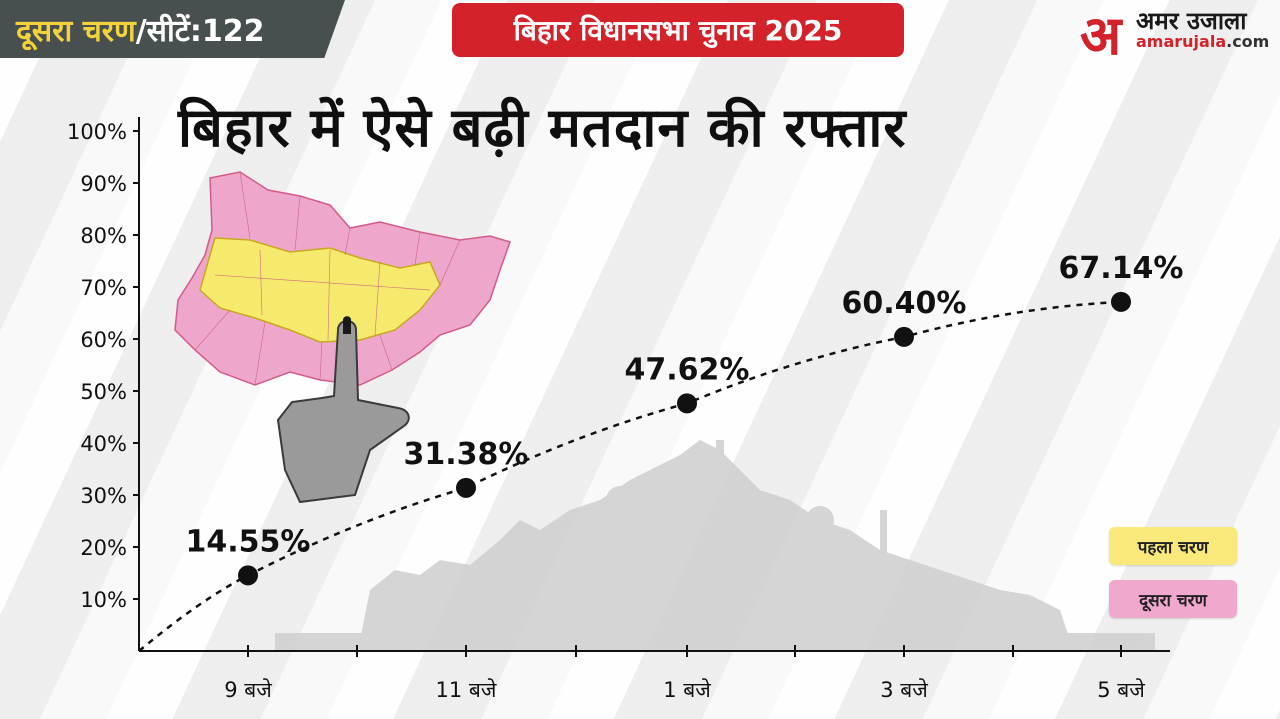 The image size is (1280, 719). Describe the element at coordinates (904, 690) in the screenshot. I see `x-tick-label: 3 बजे` at that location.